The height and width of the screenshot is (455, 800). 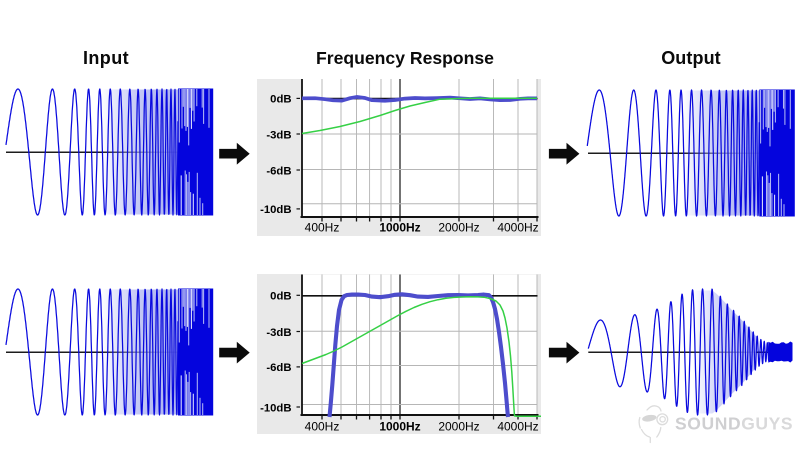 What do you see at coordinates (405, 58) in the screenshot?
I see `svg-text: Frequency Response` at bounding box center [405, 58].